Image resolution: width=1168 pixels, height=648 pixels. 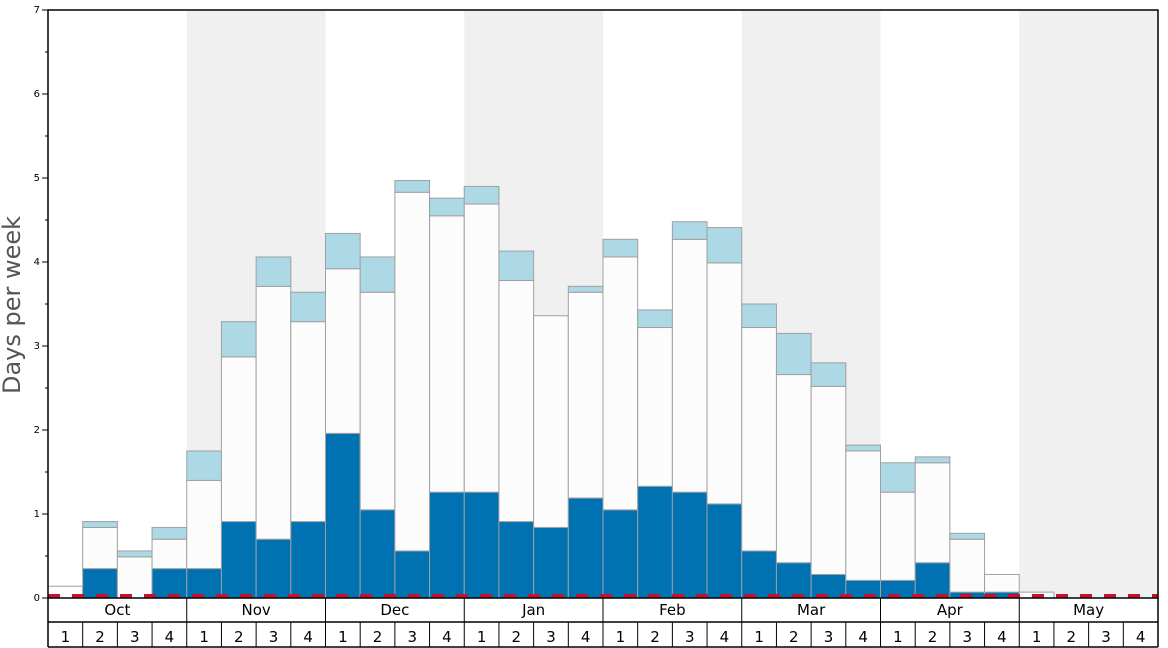 What do you see at coordinates (1088, 610) in the screenshot?
I see `month-label-may: May` at bounding box center [1088, 610].